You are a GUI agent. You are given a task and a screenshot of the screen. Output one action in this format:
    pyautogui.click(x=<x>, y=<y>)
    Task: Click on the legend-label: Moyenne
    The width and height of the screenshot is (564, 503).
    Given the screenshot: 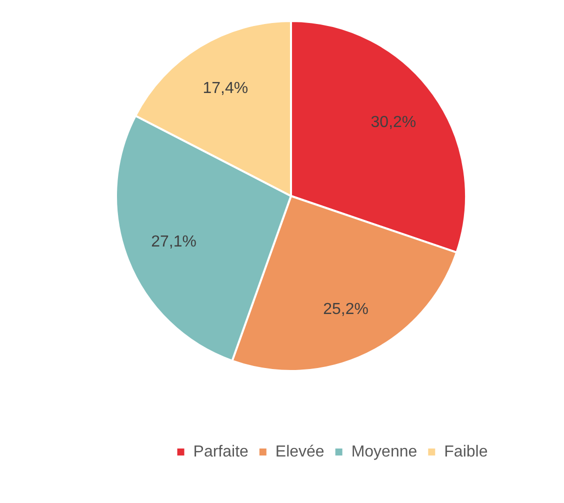 What is the action you would take?
    pyautogui.click(x=384, y=451)
    